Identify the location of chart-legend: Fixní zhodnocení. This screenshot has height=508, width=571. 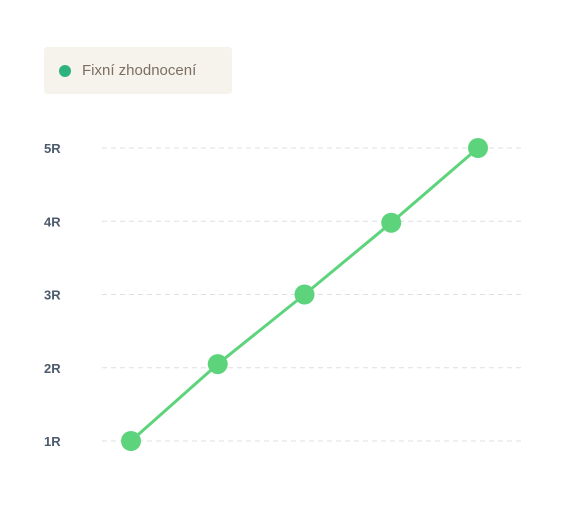
(138, 70).